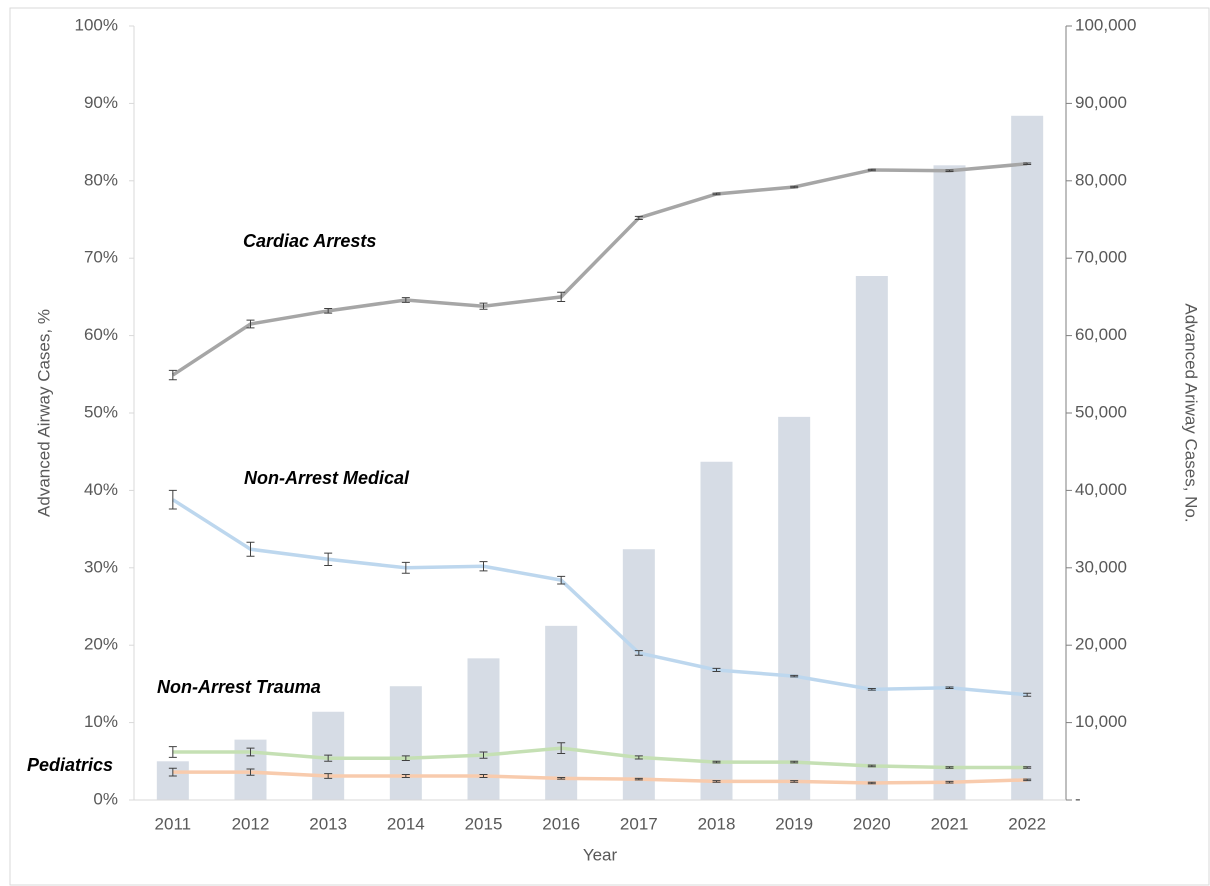 This screenshot has height=886, width=1210. What do you see at coordinates (70, 765) in the screenshot?
I see `series-annotation: Pediatrics` at bounding box center [70, 765].